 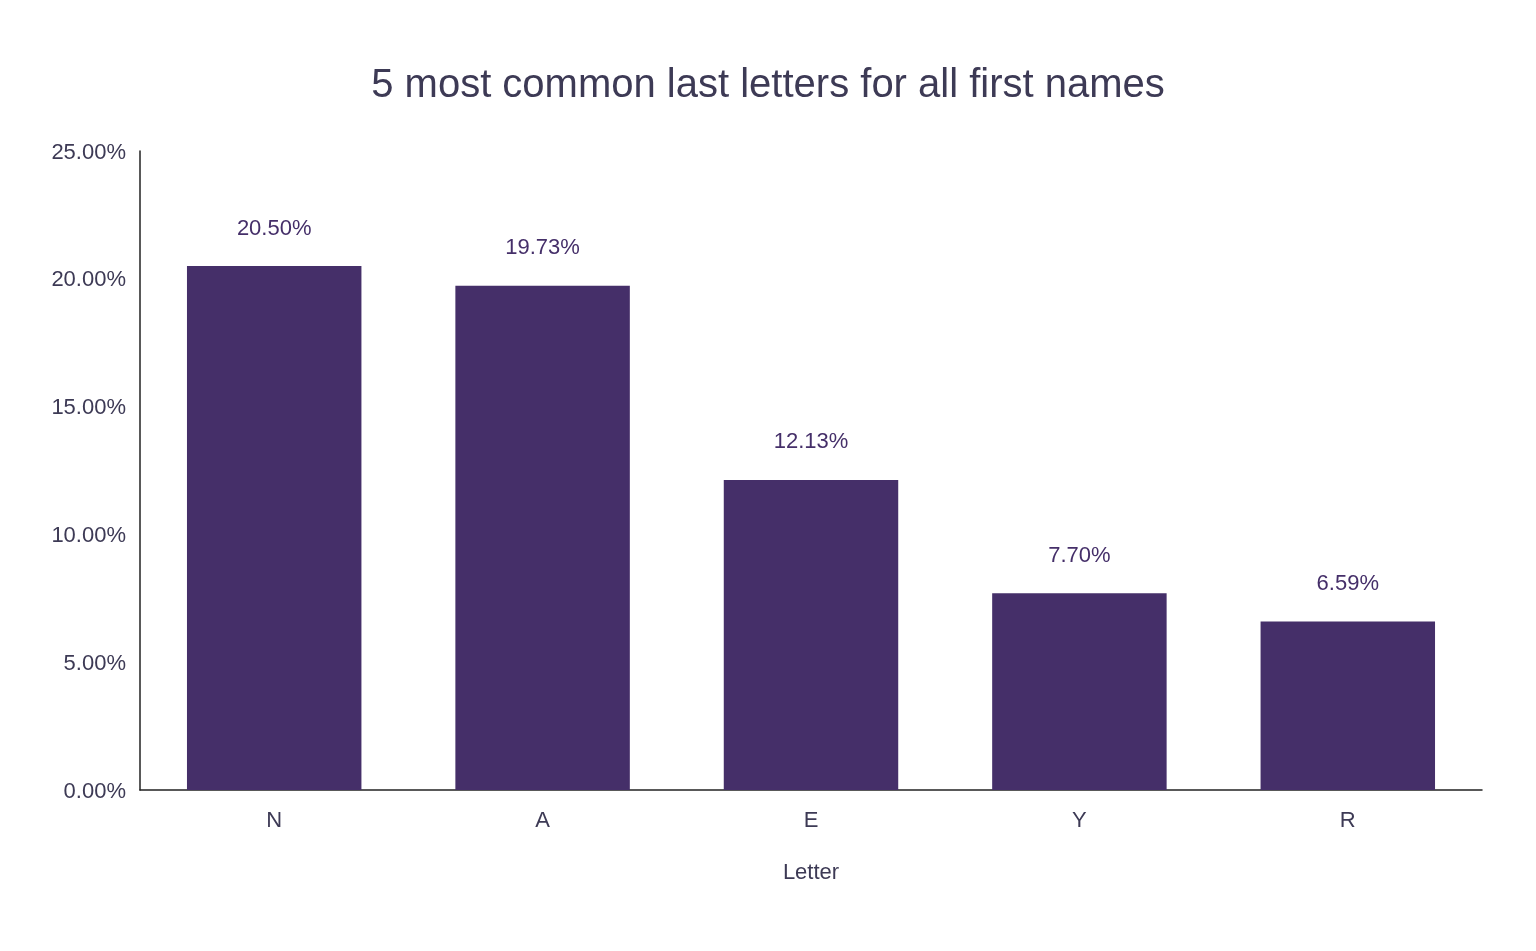 I want to click on y-tick-label: 25.00%, so click(x=88, y=151).